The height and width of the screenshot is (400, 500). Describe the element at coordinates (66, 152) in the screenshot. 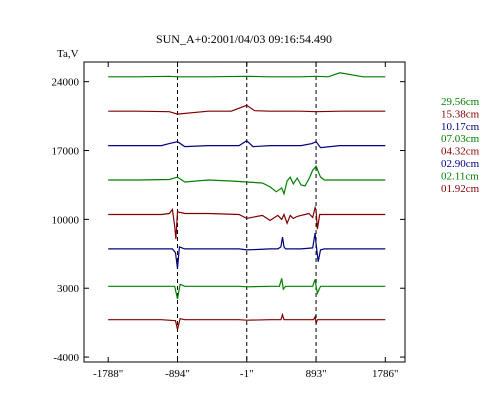

I see `y-tick-label: 17000` at that location.